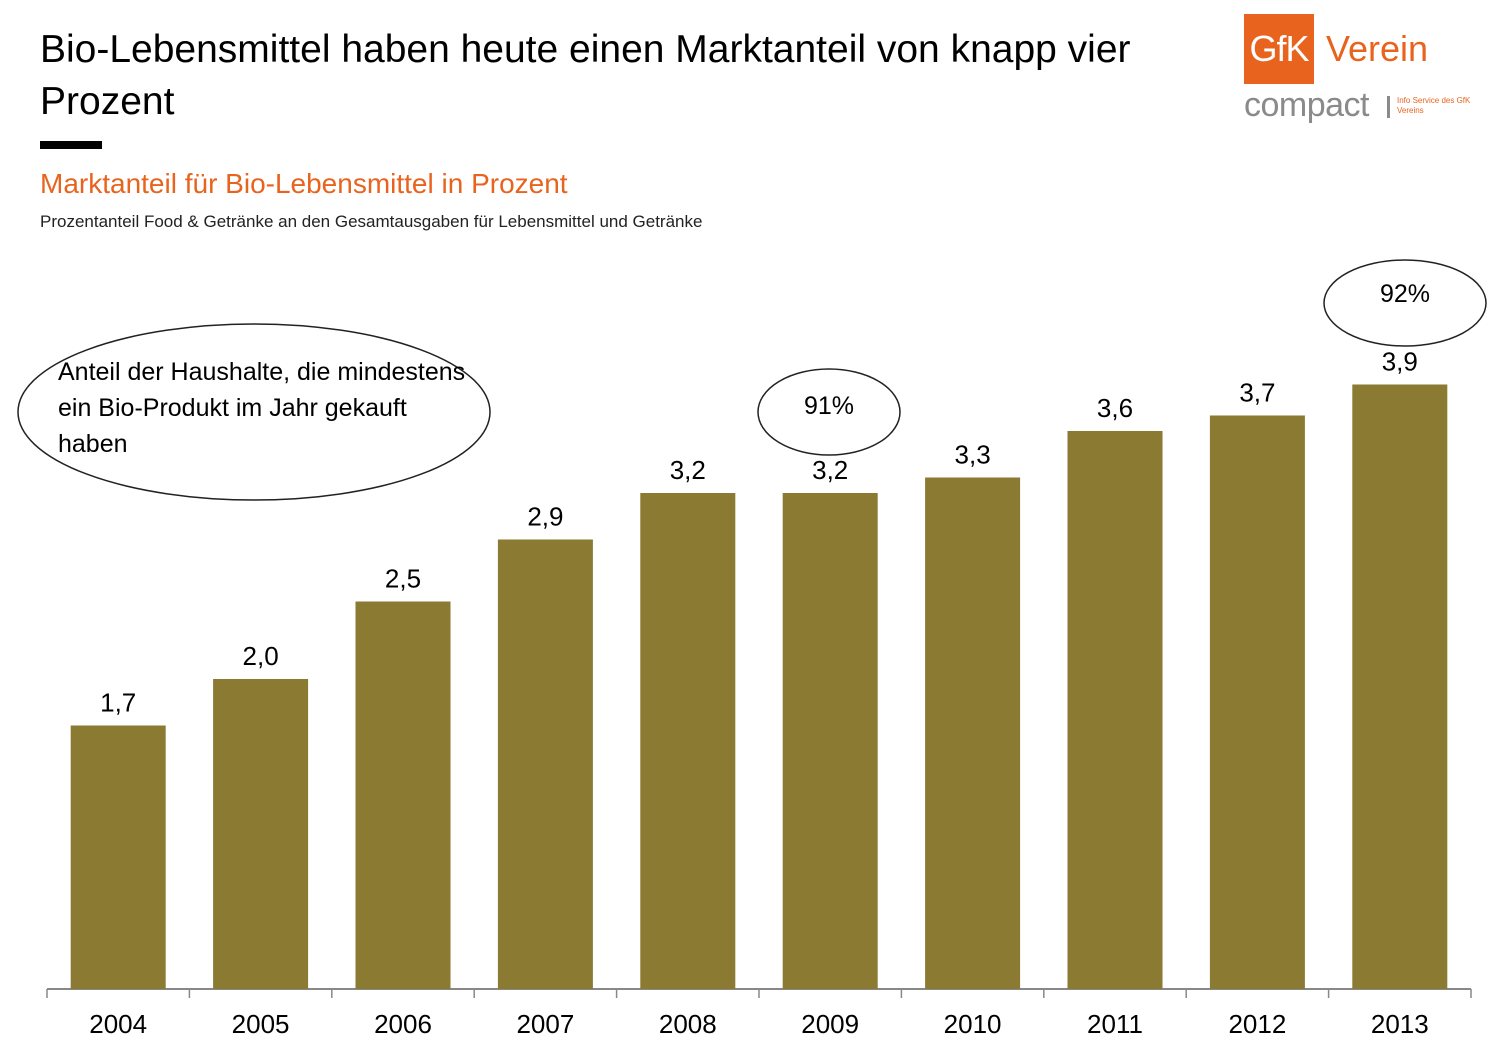 The width and height of the screenshot is (1508, 1058). I want to click on x-tick-label-2007: 2007, so click(545, 1024).